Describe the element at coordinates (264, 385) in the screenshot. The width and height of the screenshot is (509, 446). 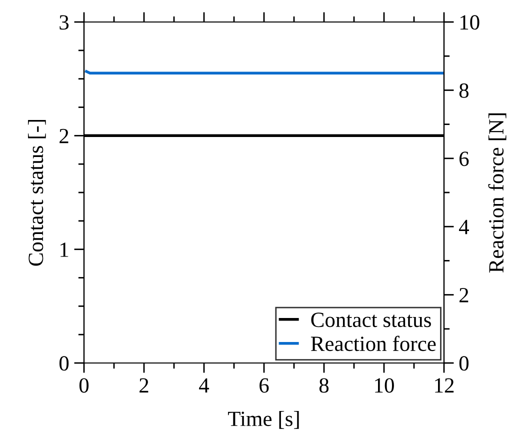
I see `x-tick-label: 6` at that location.